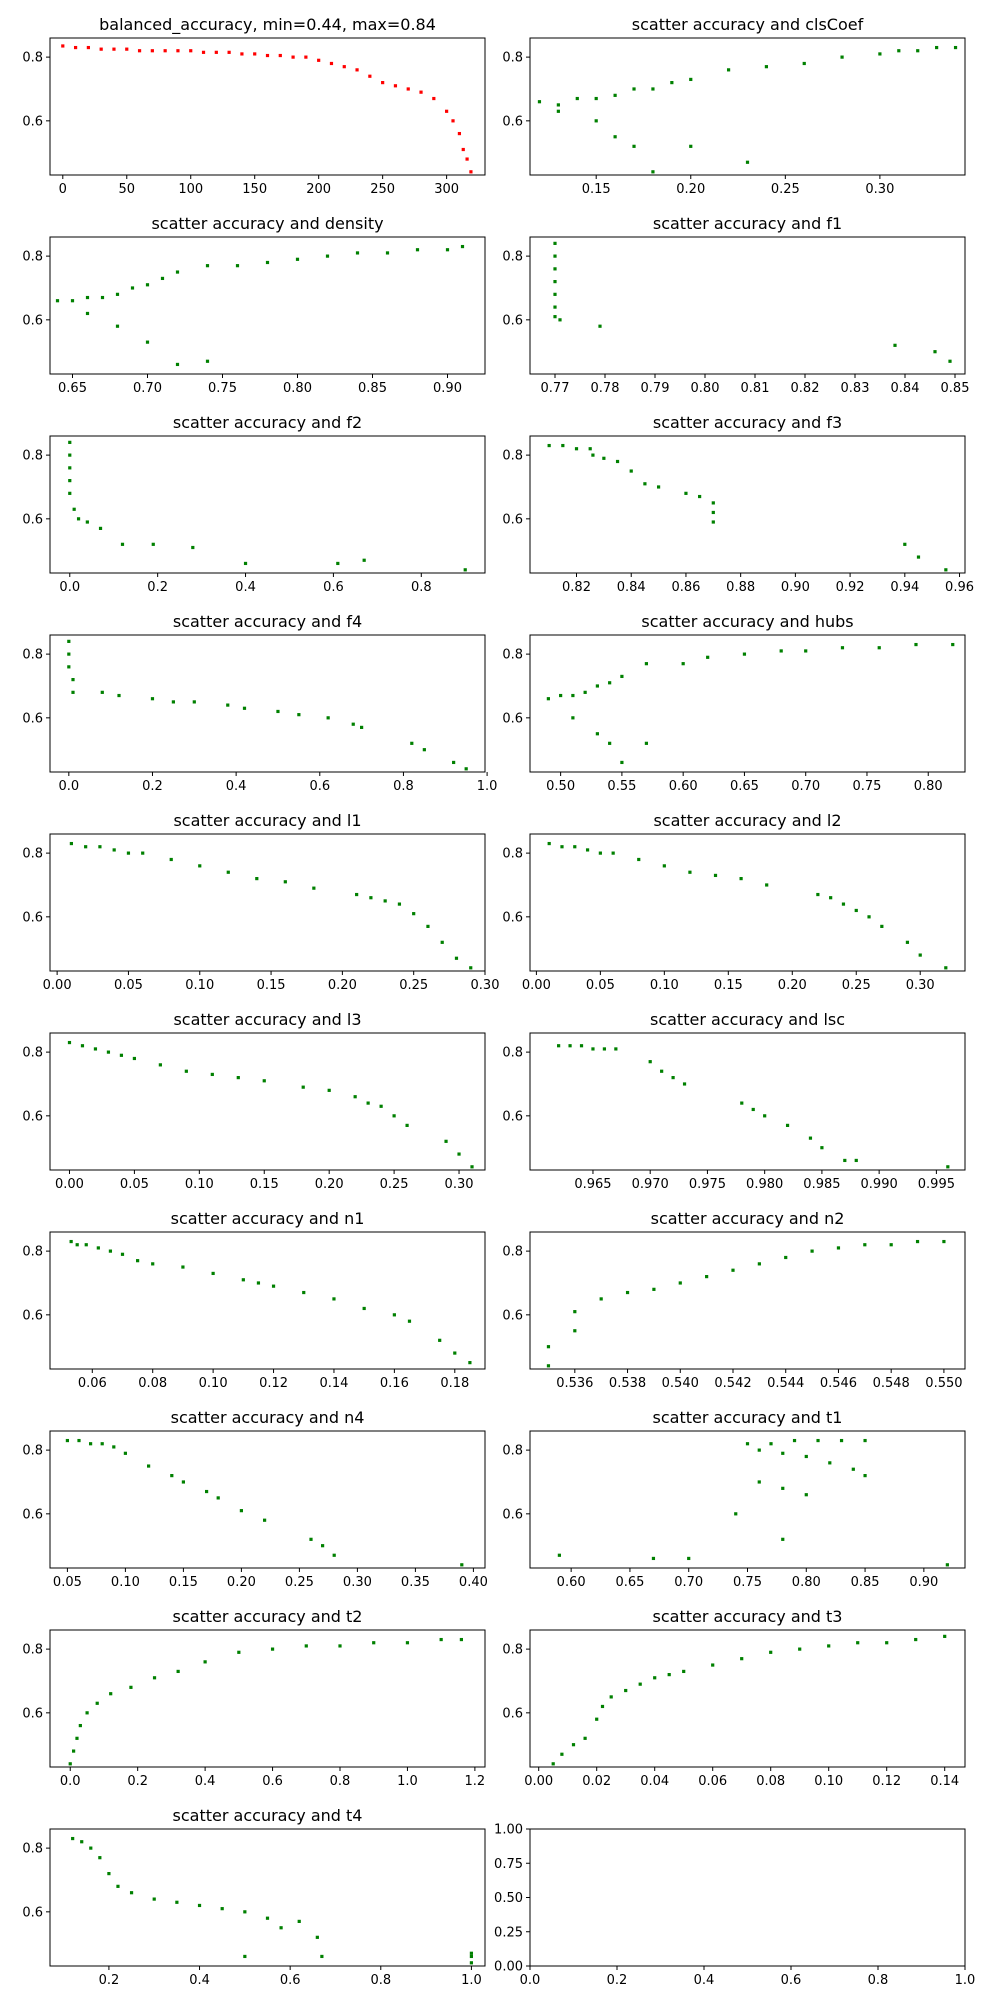 Image resolution: width=1000 pixels, height=2000 pixels. What do you see at coordinates (920, 985) in the screenshot?
I see `x-tick-label: 0.30` at bounding box center [920, 985].